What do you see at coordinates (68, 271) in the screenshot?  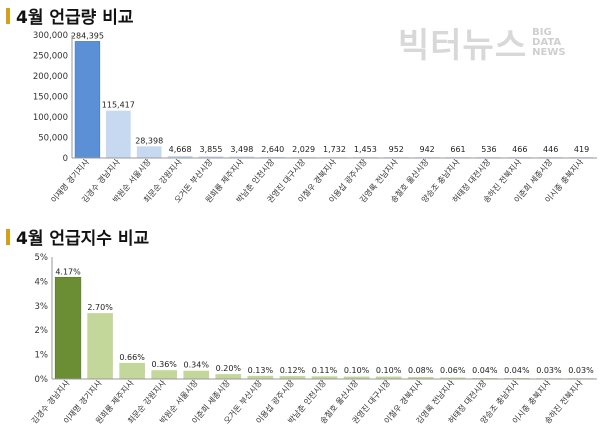 I see `data-label: 4.17%` at bounding box center [68, 271].